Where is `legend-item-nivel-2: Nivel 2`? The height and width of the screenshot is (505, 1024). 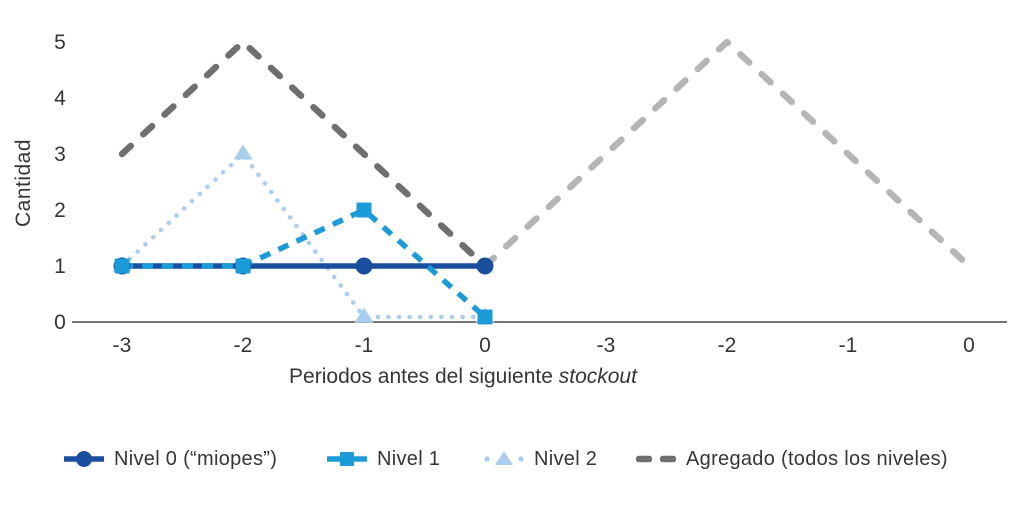 legend-item-nivel-2: Nivel 2 is located at coordinates (540, 459).